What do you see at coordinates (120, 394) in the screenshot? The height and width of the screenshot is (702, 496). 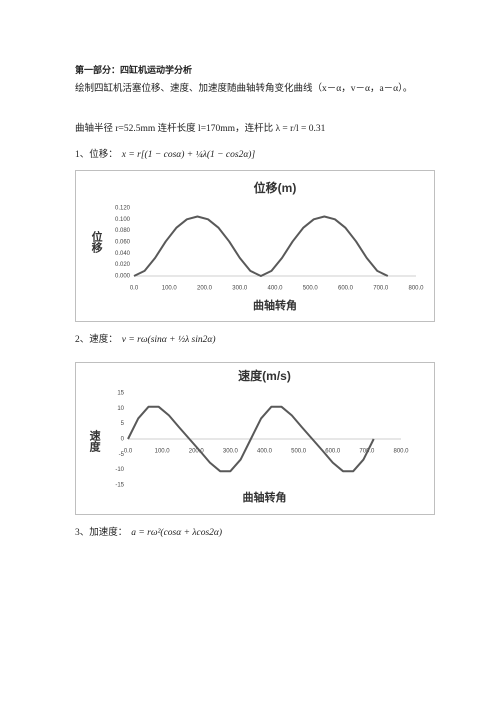 I see `y-tick-label: 15` at bounding box center [120, 394].